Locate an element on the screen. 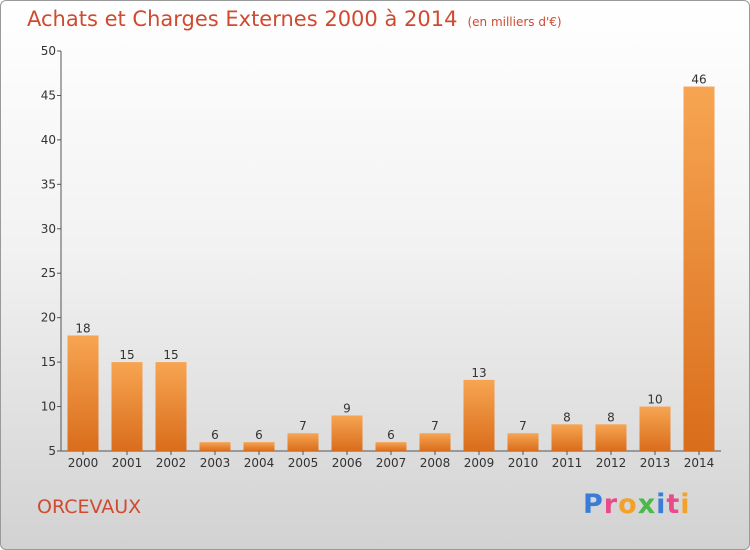 This screenshot has height=550, width=750. brand-letter: x is located at coordinates (647, 504).